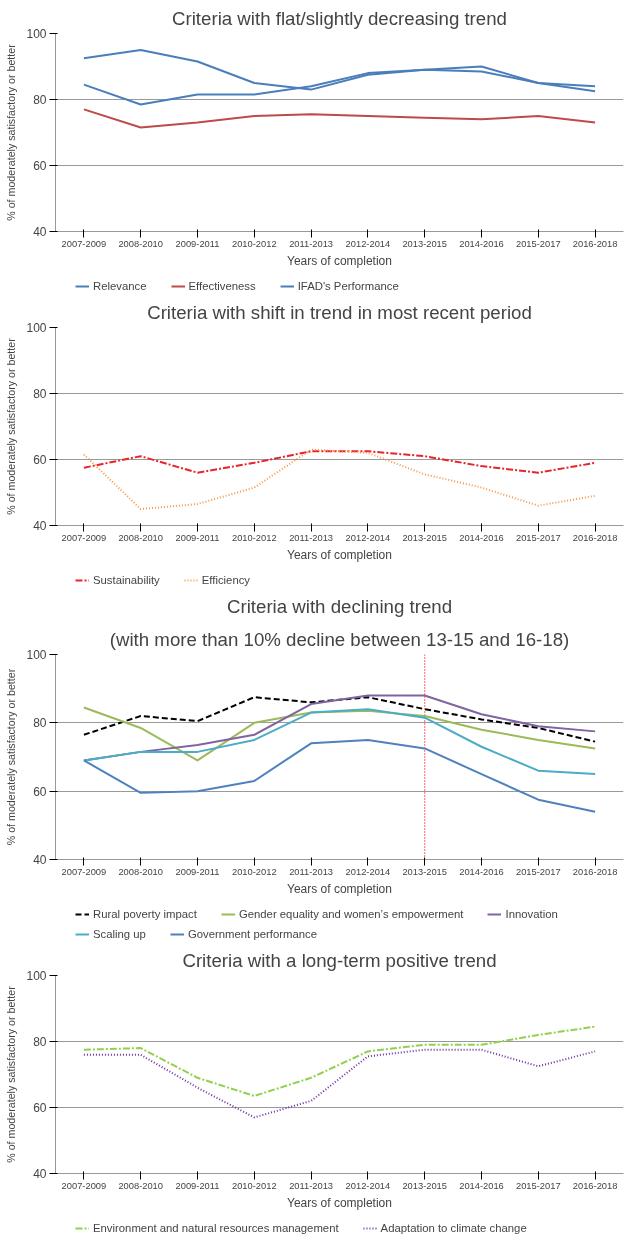 The height and width of the screenshot is (1238, 635). What do you see at coordinates (531, 914) in the screenshot?
I see `legend-label: Innovation` at bounding box center [531, 914].